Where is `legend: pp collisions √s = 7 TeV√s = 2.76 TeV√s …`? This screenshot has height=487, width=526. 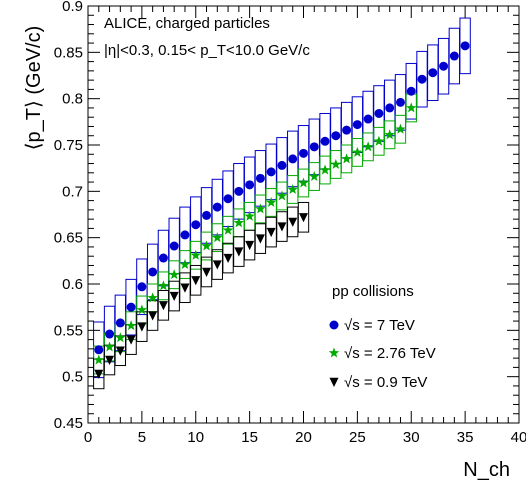 legend: pp collisions √s = 7 TeV√s = 2.76 TeV√s … is located at coordinates (382, 337).